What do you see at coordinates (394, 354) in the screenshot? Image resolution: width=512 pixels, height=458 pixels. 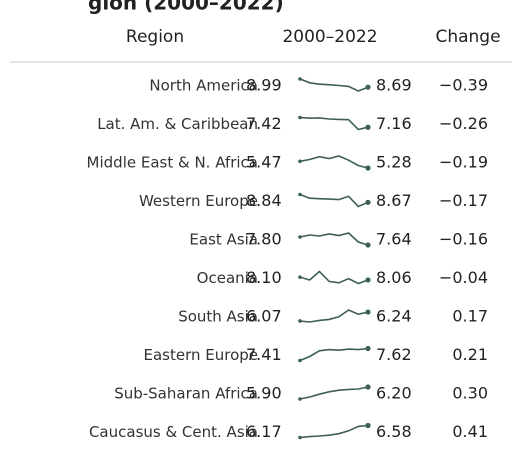 I see `end-value: 7.62` at bounding box center [394, 354].